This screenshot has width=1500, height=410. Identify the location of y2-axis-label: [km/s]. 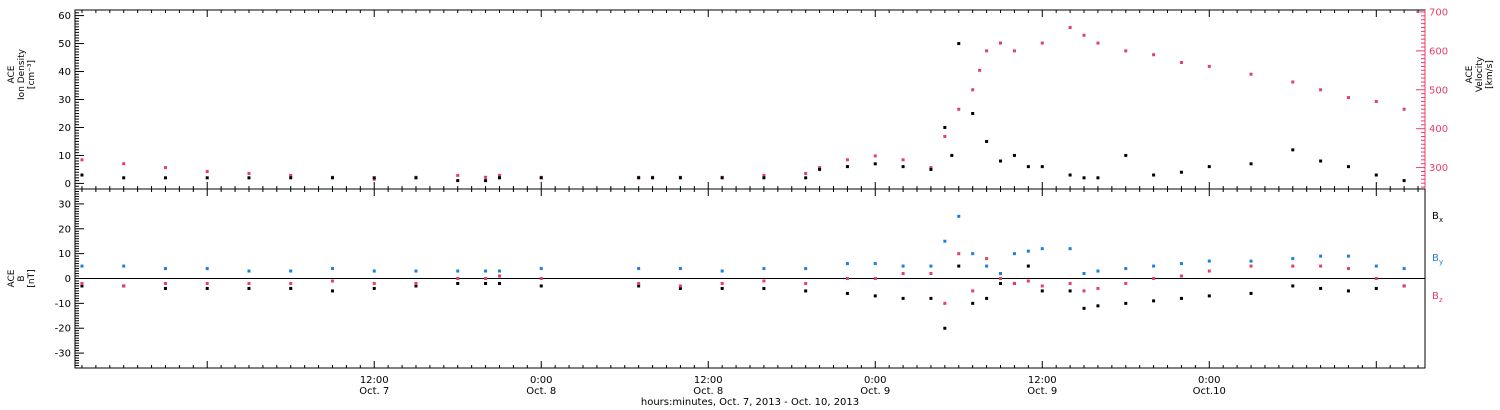
(1490, 74).